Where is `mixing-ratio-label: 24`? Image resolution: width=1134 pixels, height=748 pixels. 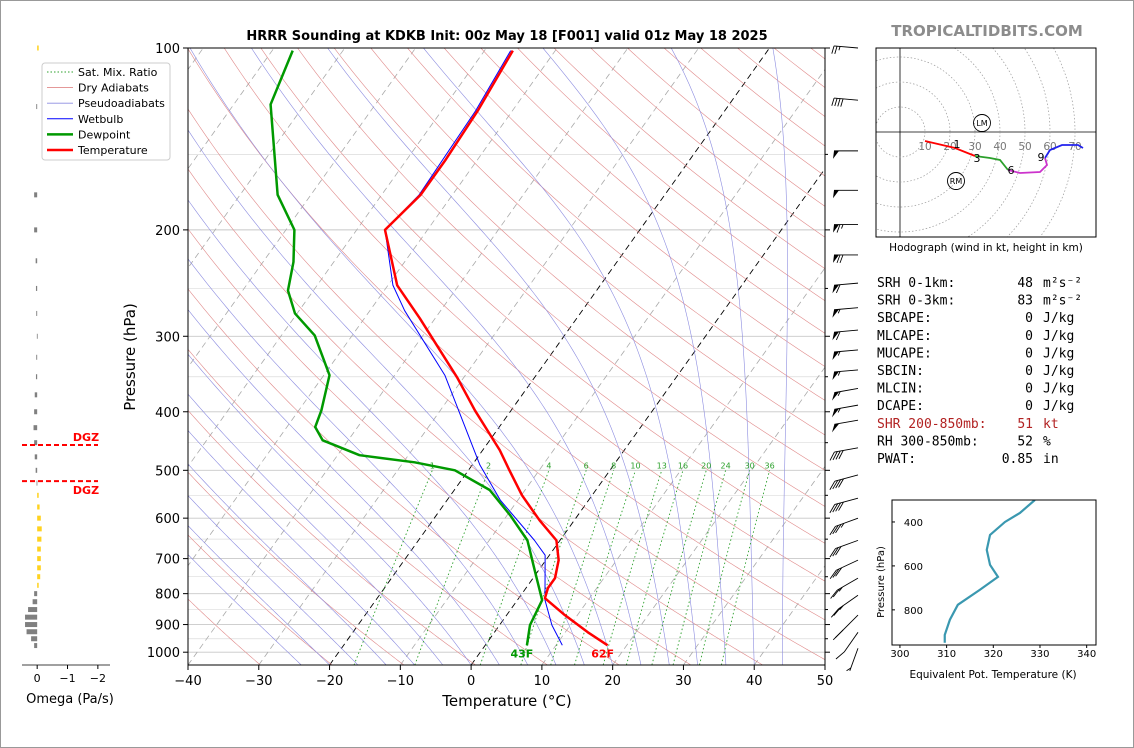
mixing-ratio-label: 24 is located at coordinates (726, 465).